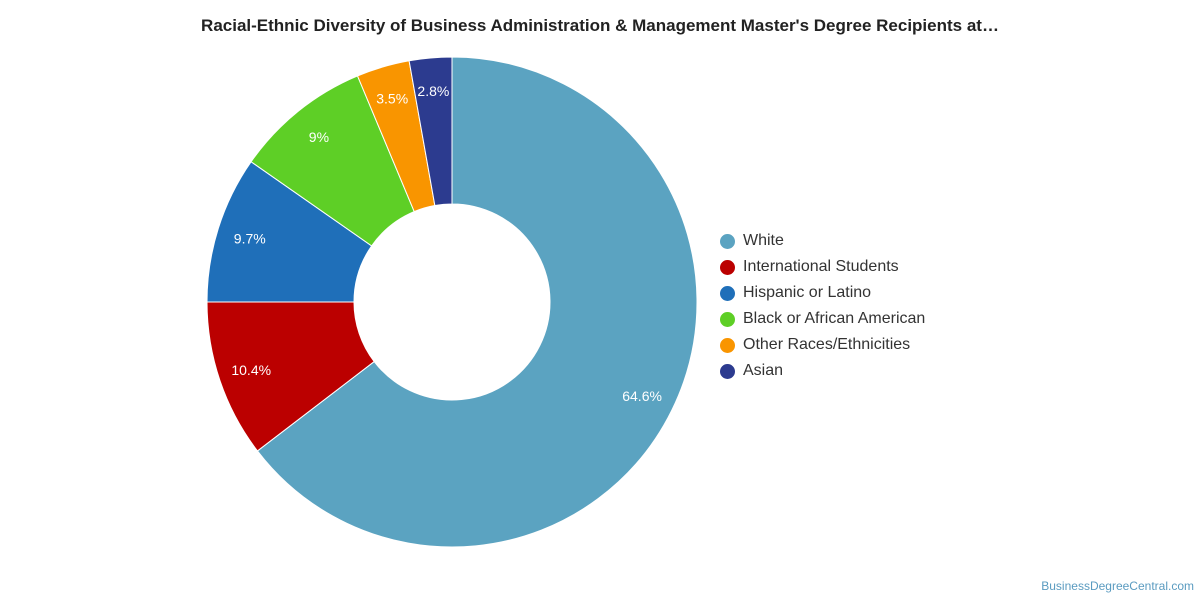 The image size is (1200, 600). I want to click on slice-international-students, so click(290, 376).